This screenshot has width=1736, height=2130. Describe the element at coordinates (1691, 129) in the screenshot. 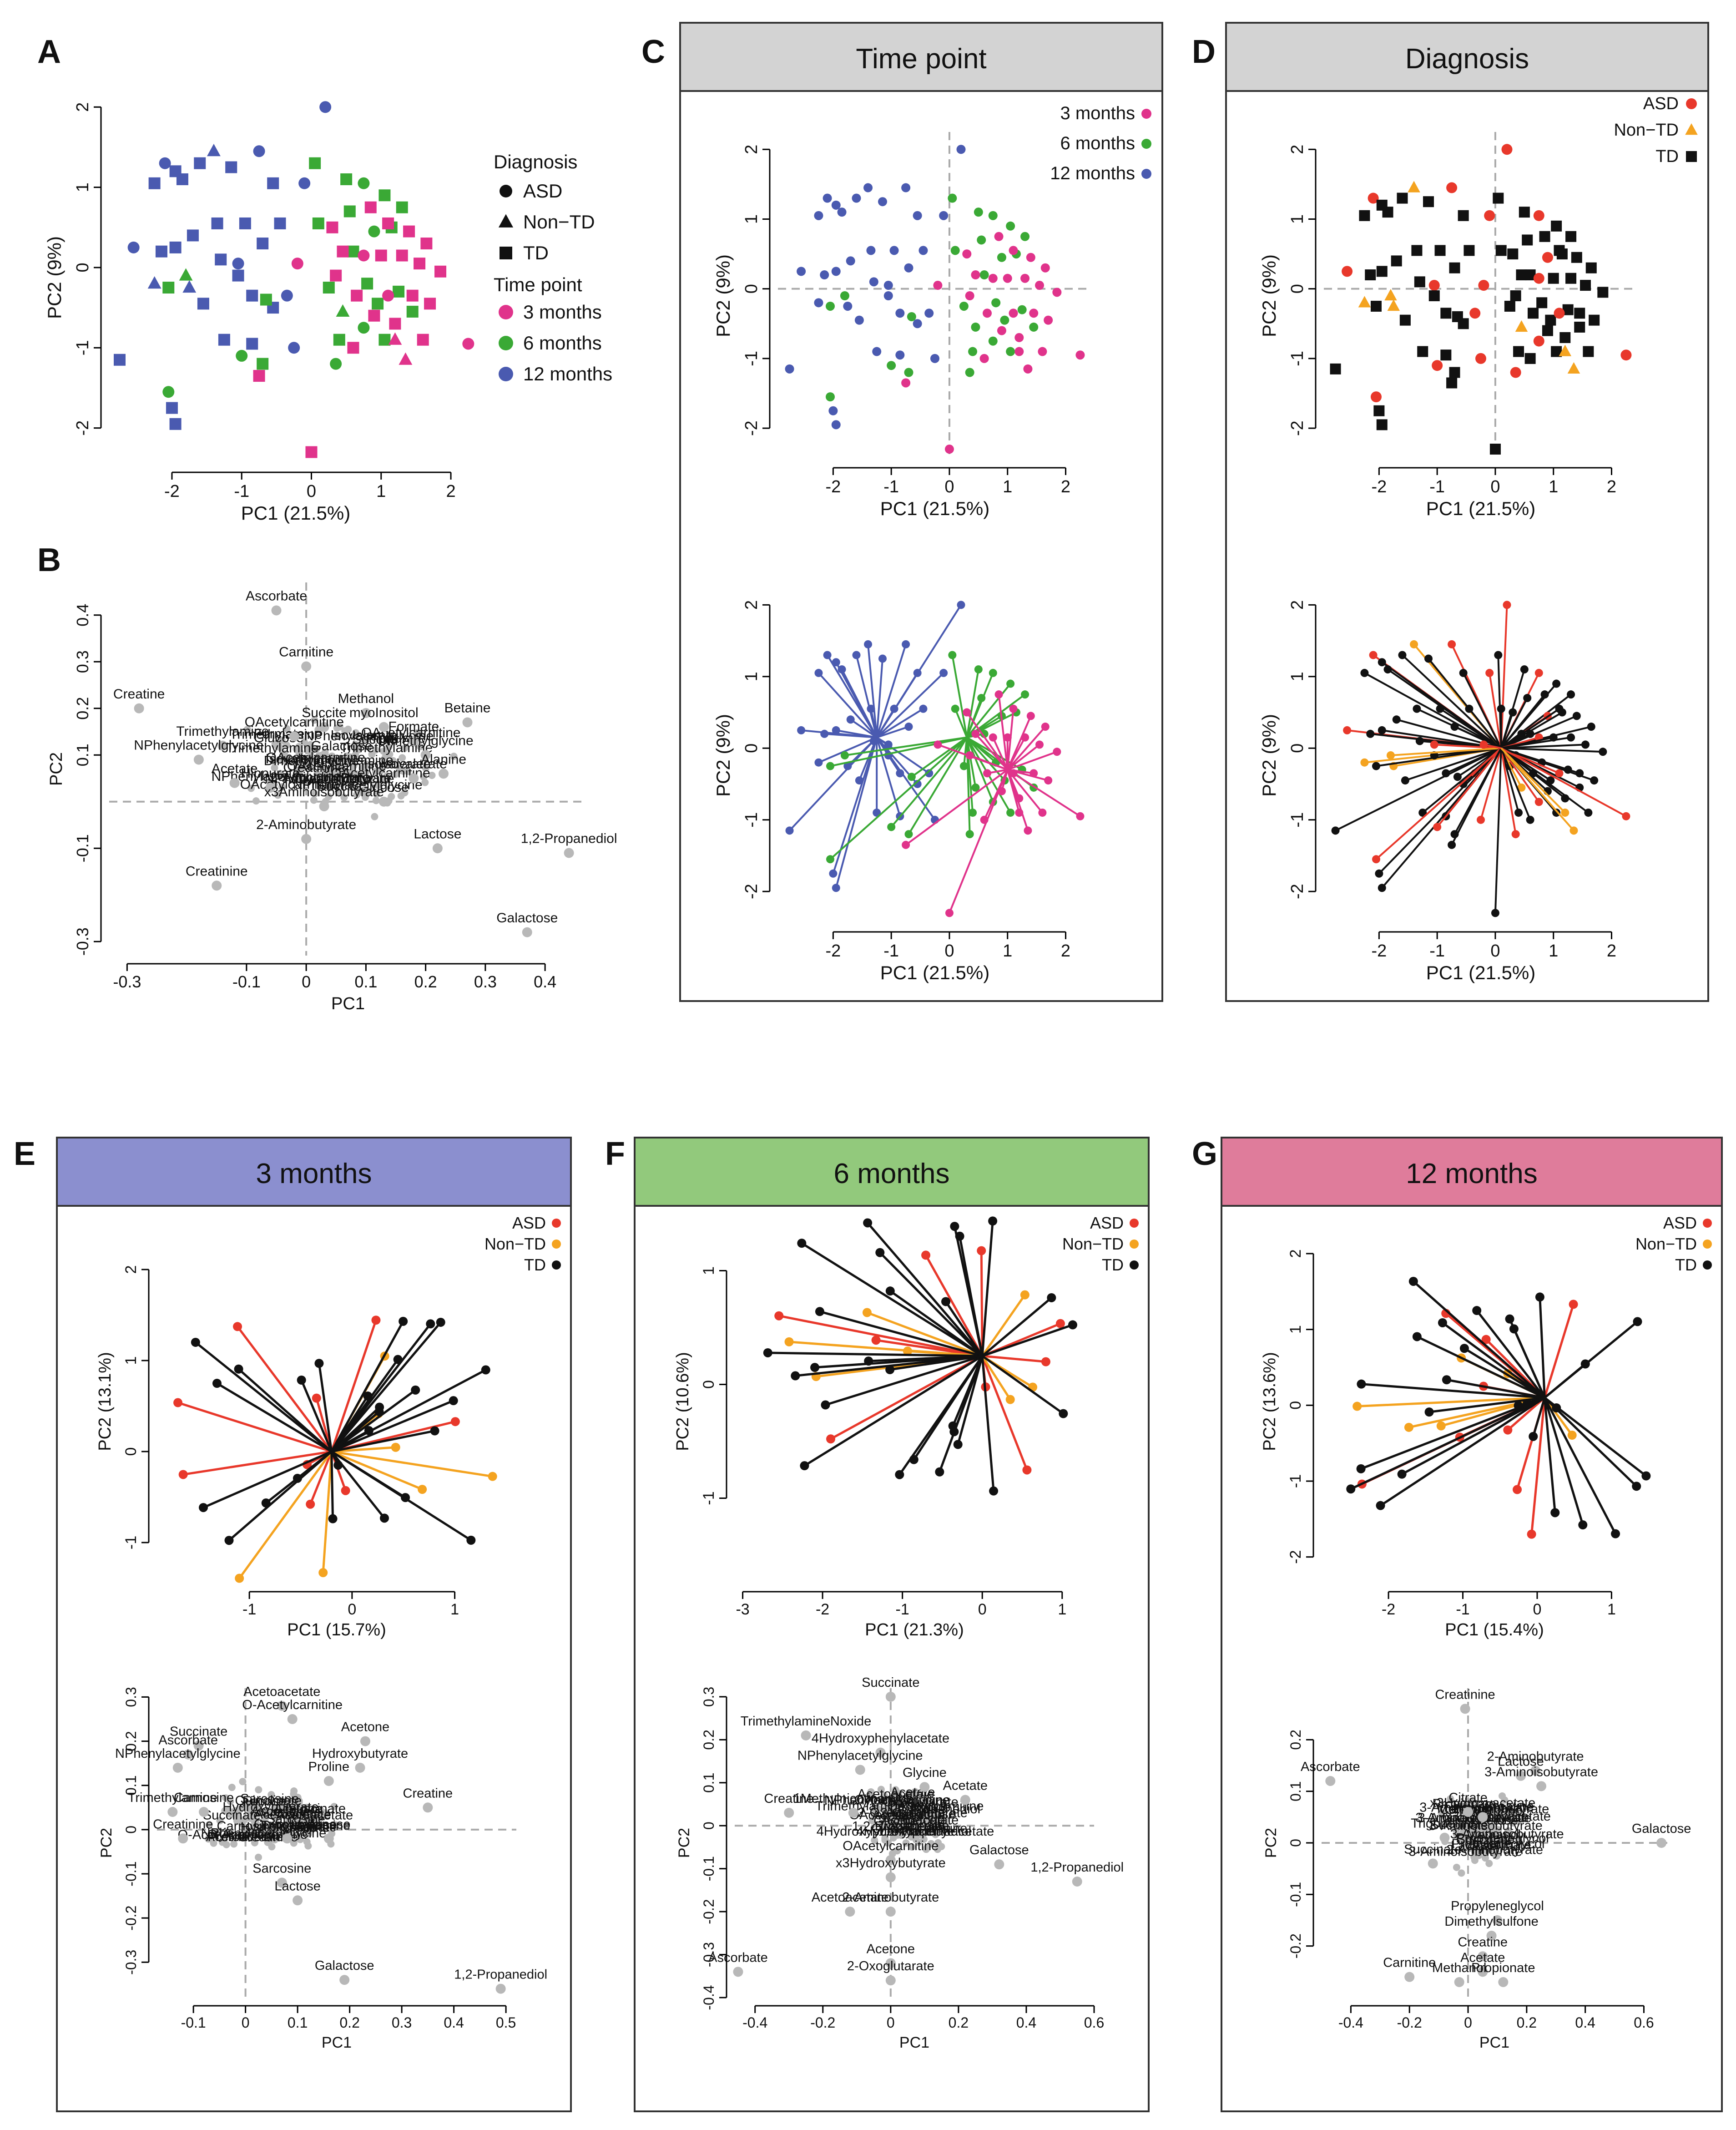

I see `data-point-triangle` at that location.